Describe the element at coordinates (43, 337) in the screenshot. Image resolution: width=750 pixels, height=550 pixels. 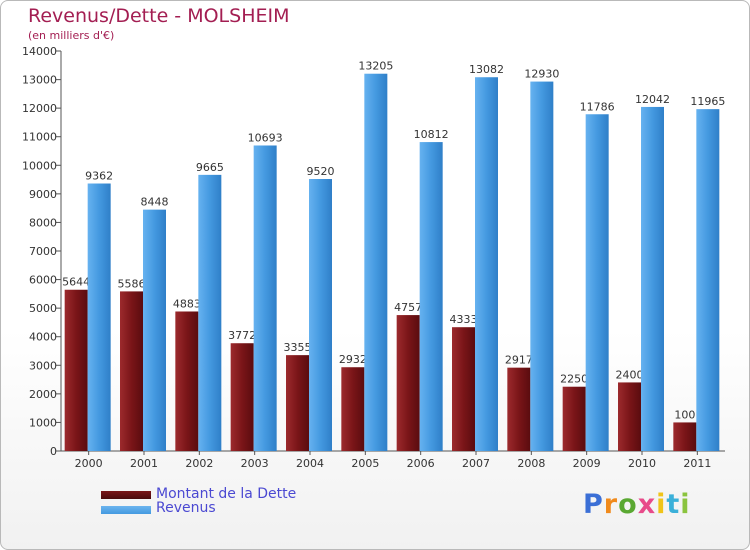
I see `y-tick-label: 4000` at that location.